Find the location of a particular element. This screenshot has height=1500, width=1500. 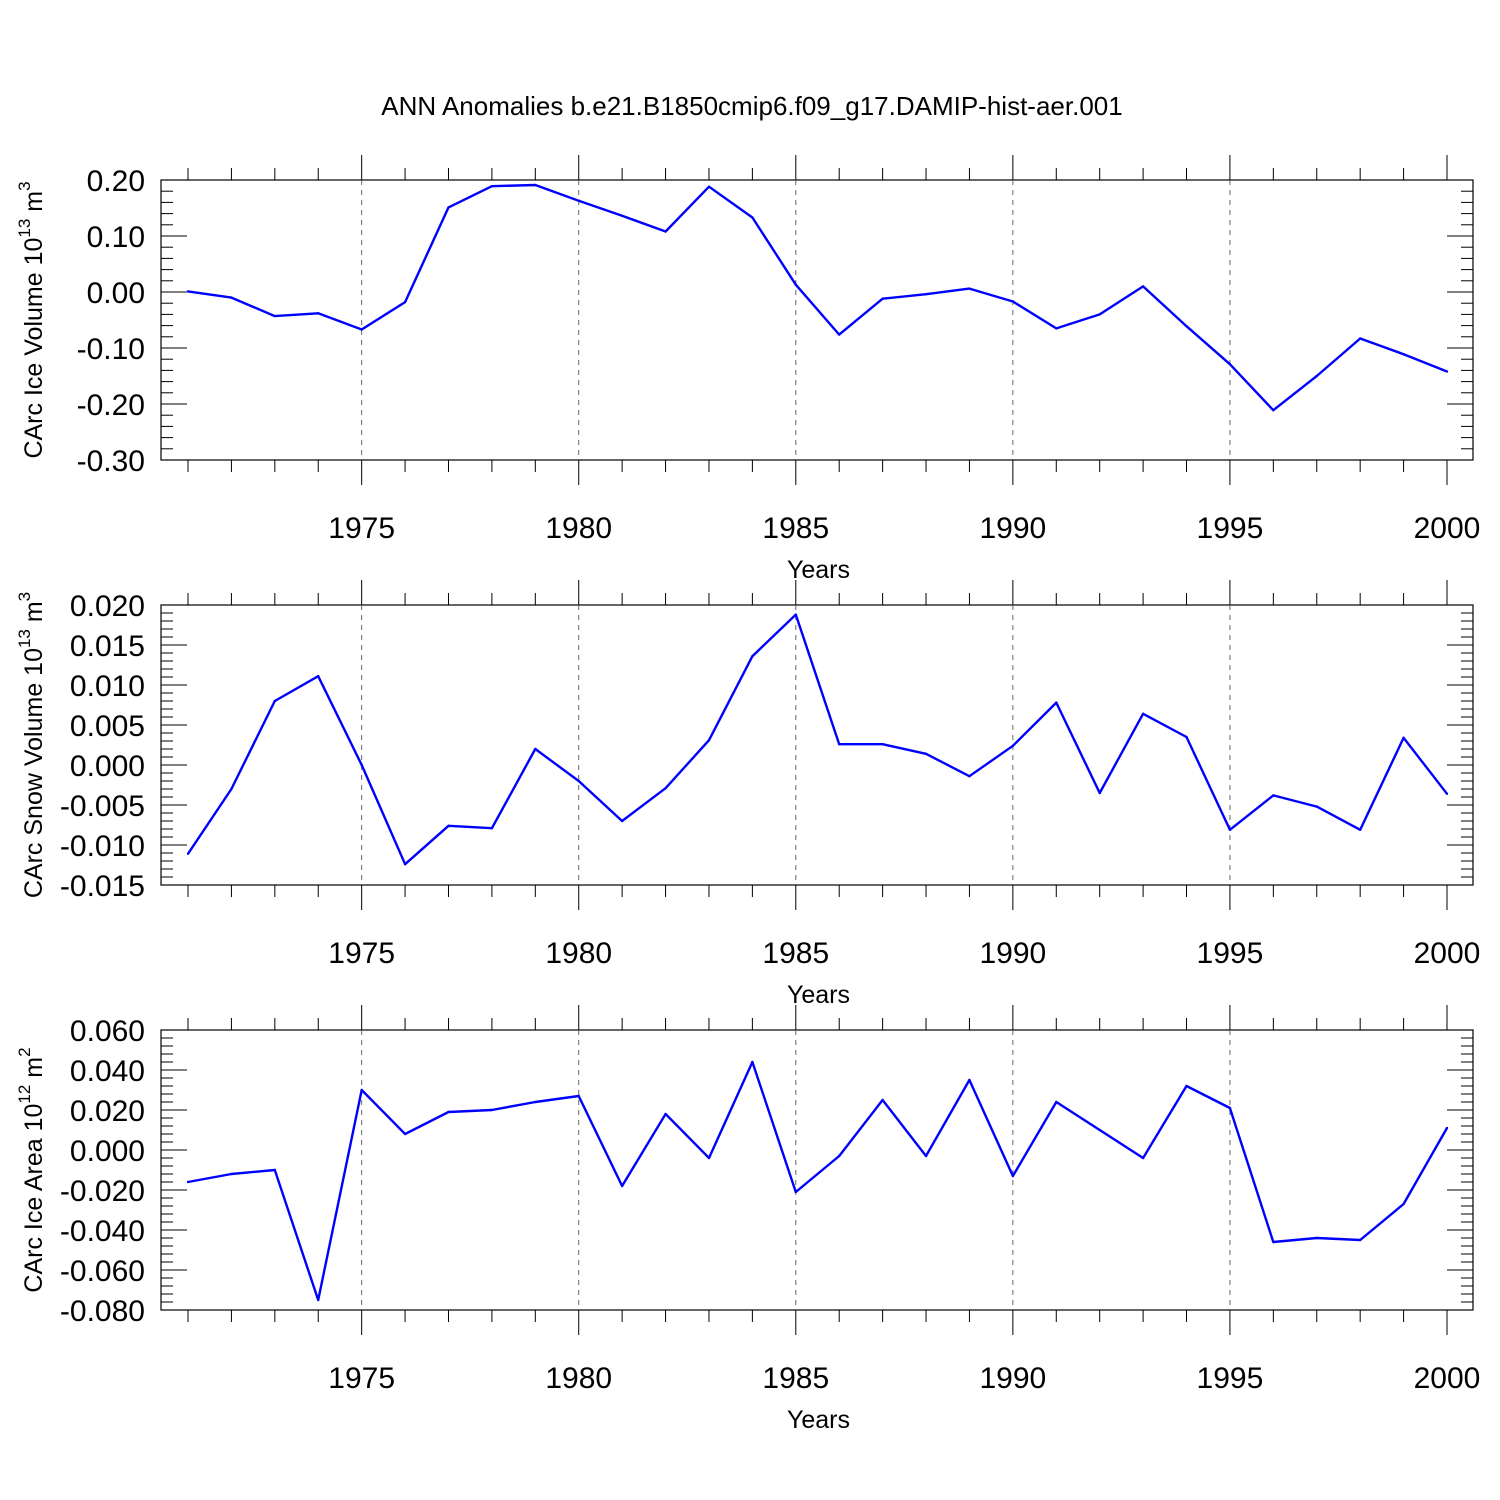

y-tick-label: -0.040 is located at coordinates (102, 1231).